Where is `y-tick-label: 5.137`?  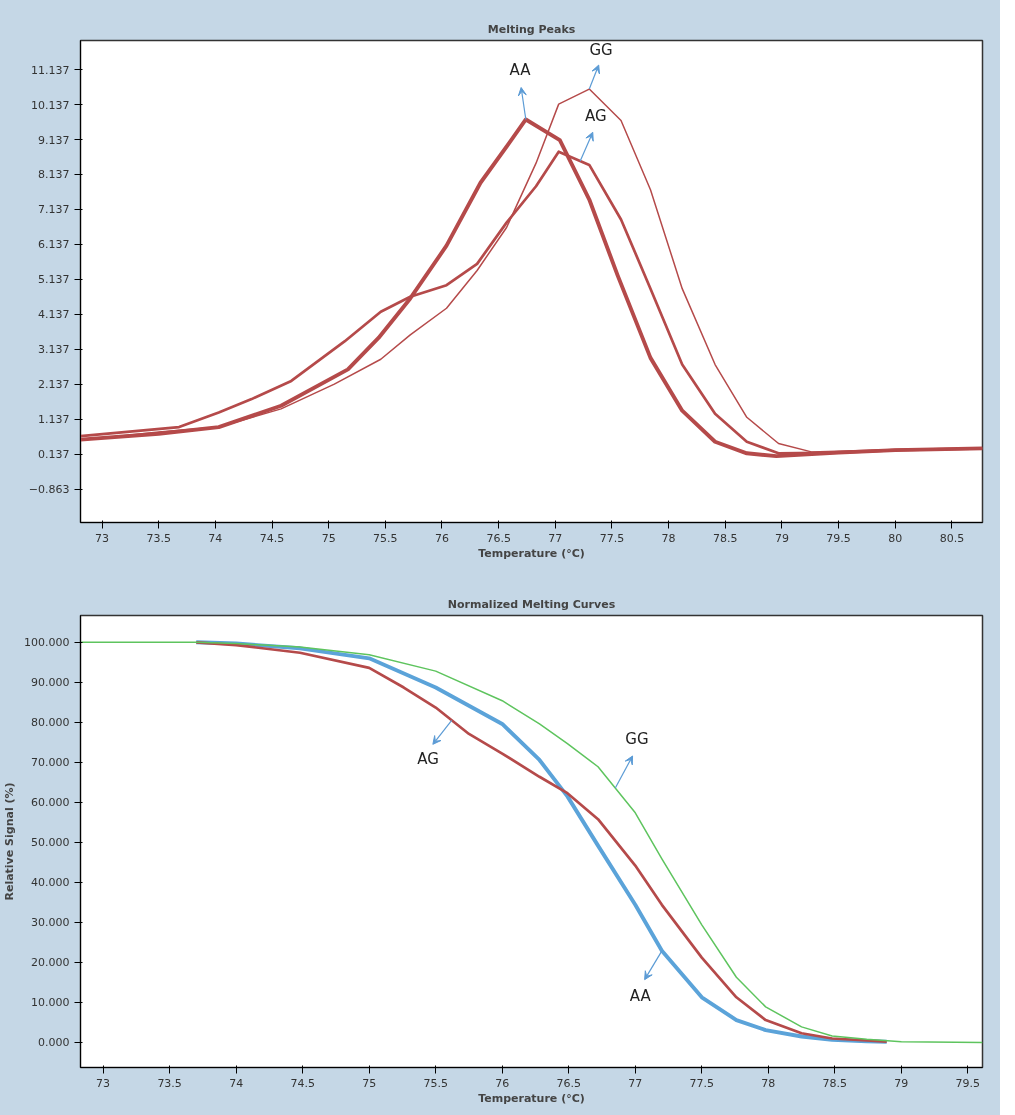
y-tick-label: 5.137 is located at coordinates (54, 280).